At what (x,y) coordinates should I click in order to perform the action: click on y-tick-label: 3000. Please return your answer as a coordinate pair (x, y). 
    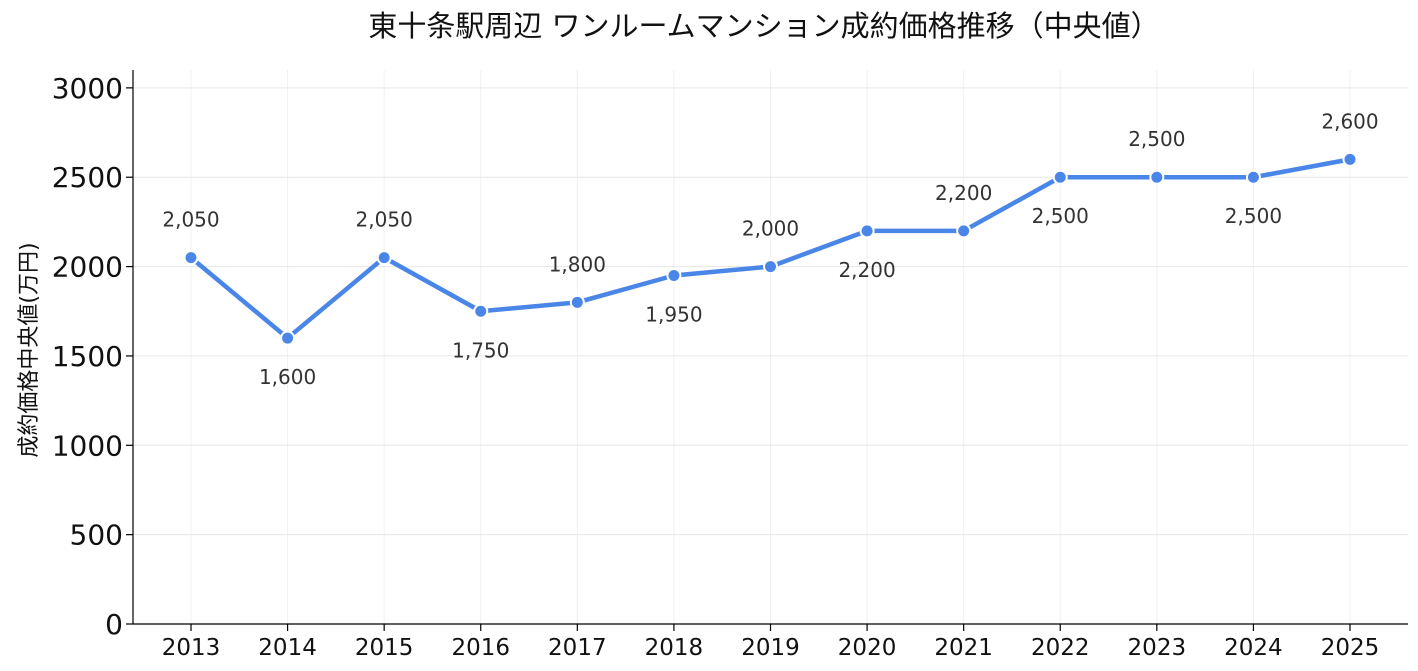
    Looking at the image, I should click on (87, 88).